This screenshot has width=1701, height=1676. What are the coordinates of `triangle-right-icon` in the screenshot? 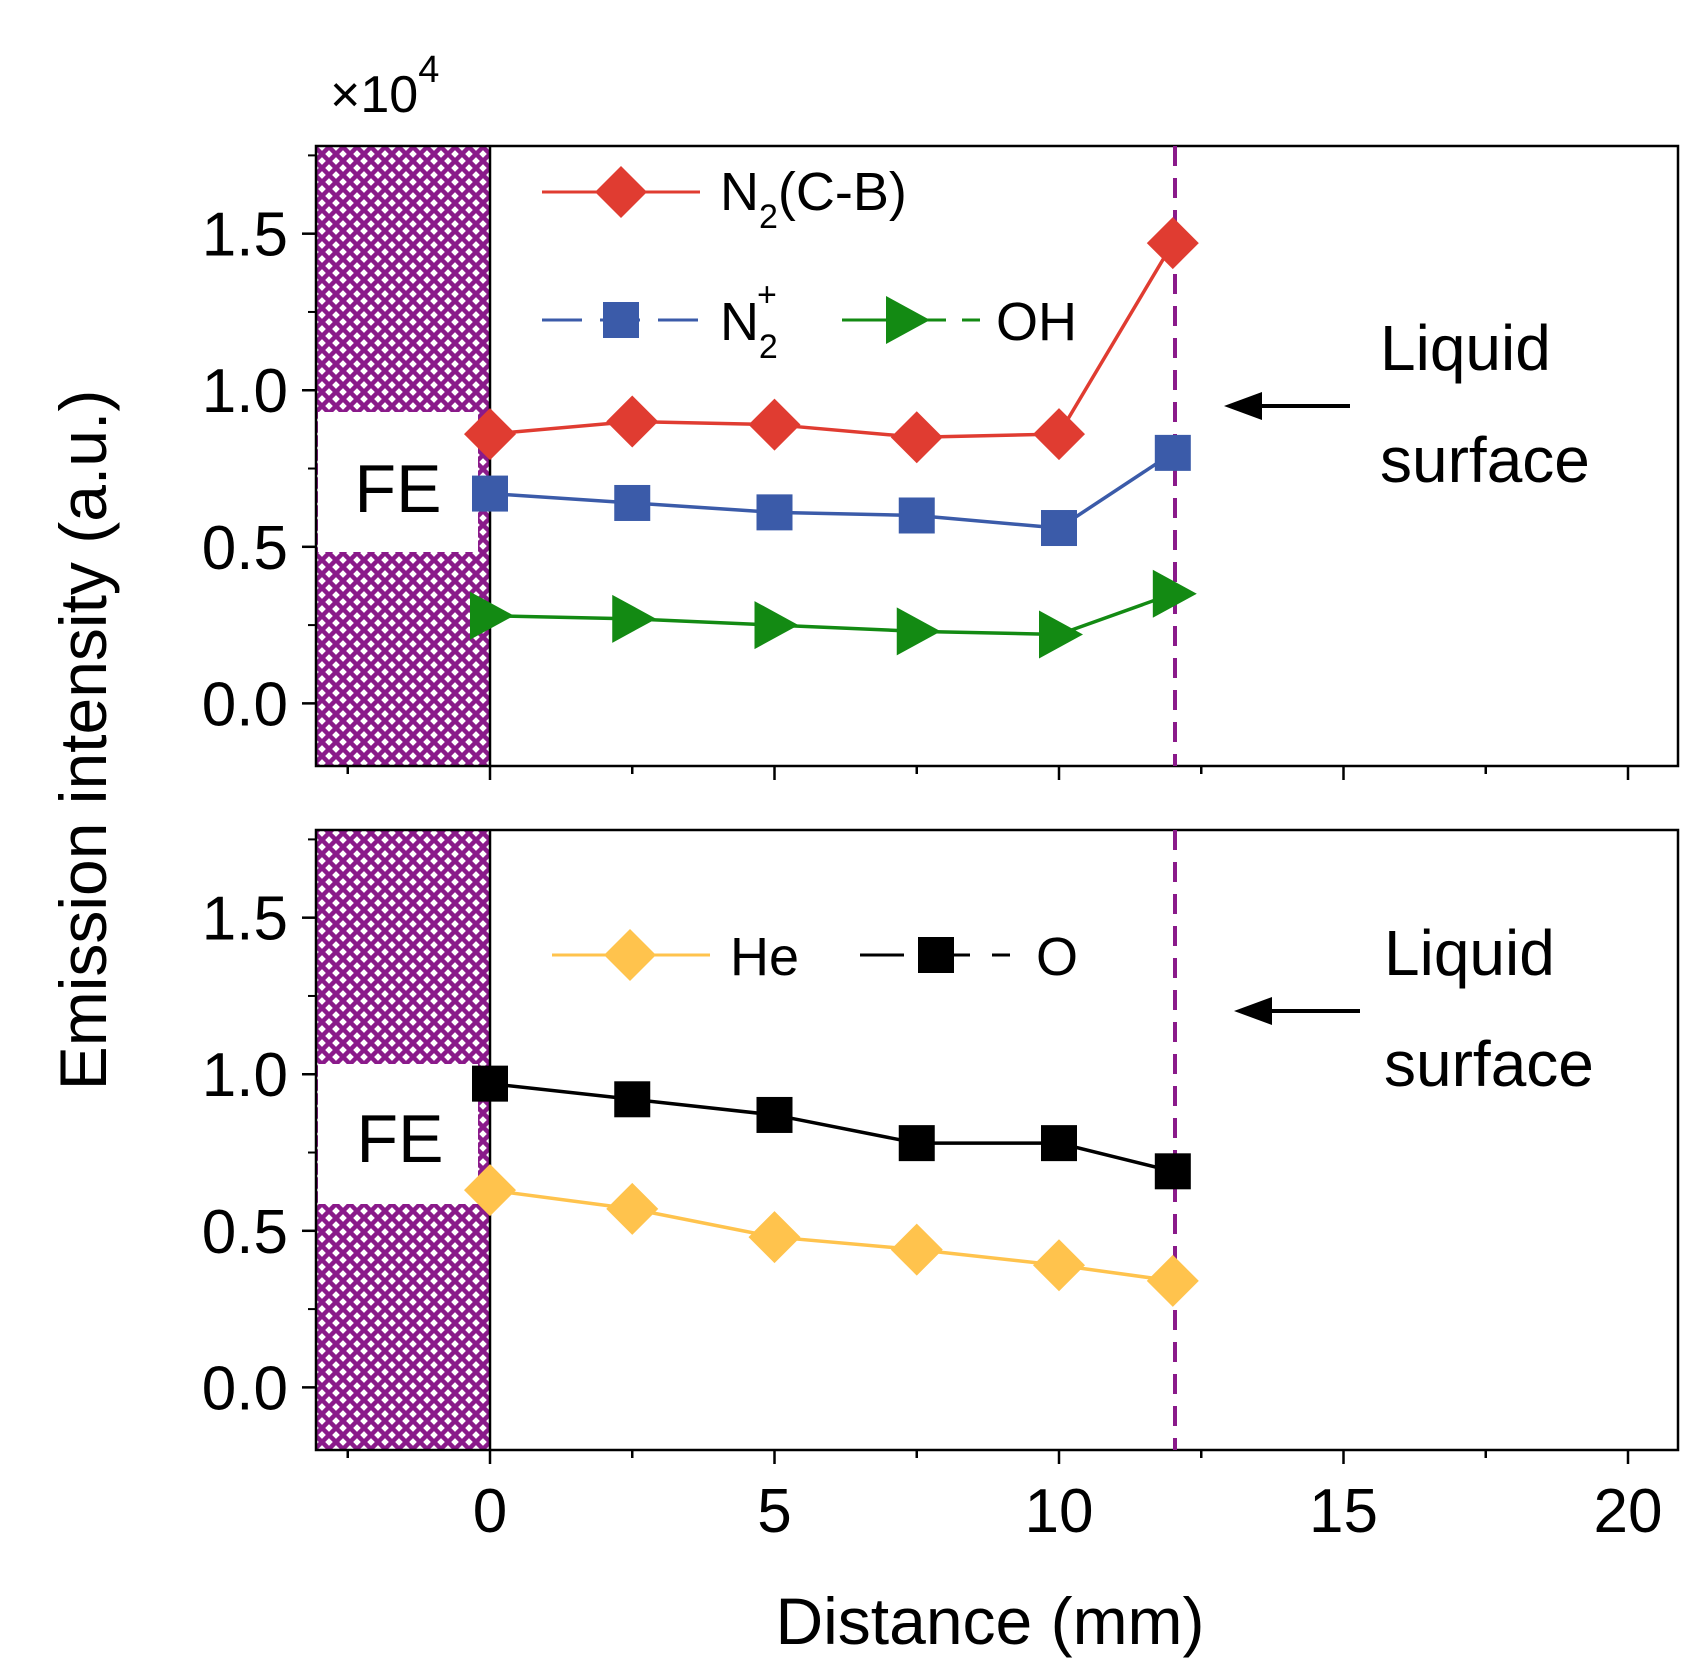 It's located at (908, 320).